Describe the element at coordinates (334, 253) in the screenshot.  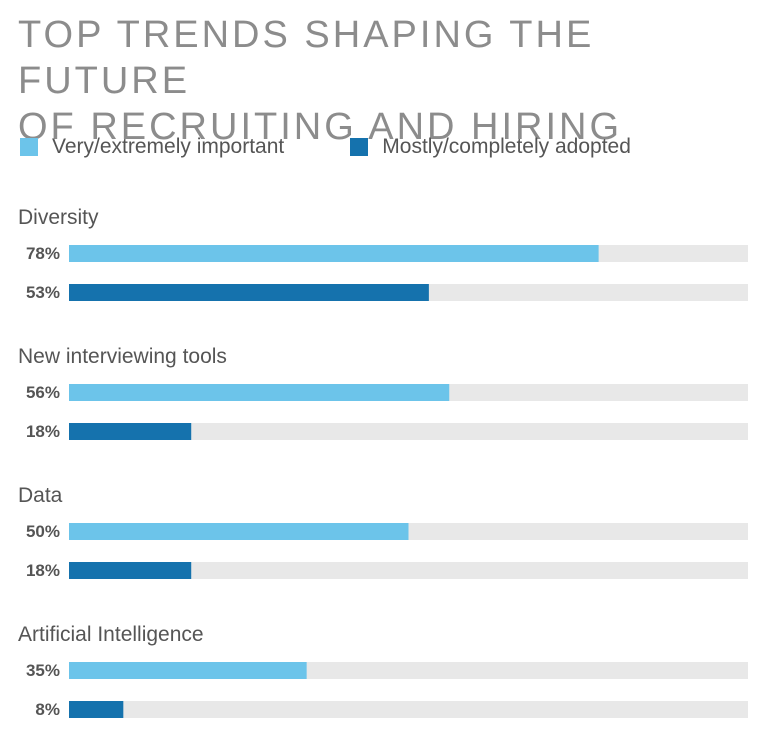
I see `bar-diversity-important` at that location.